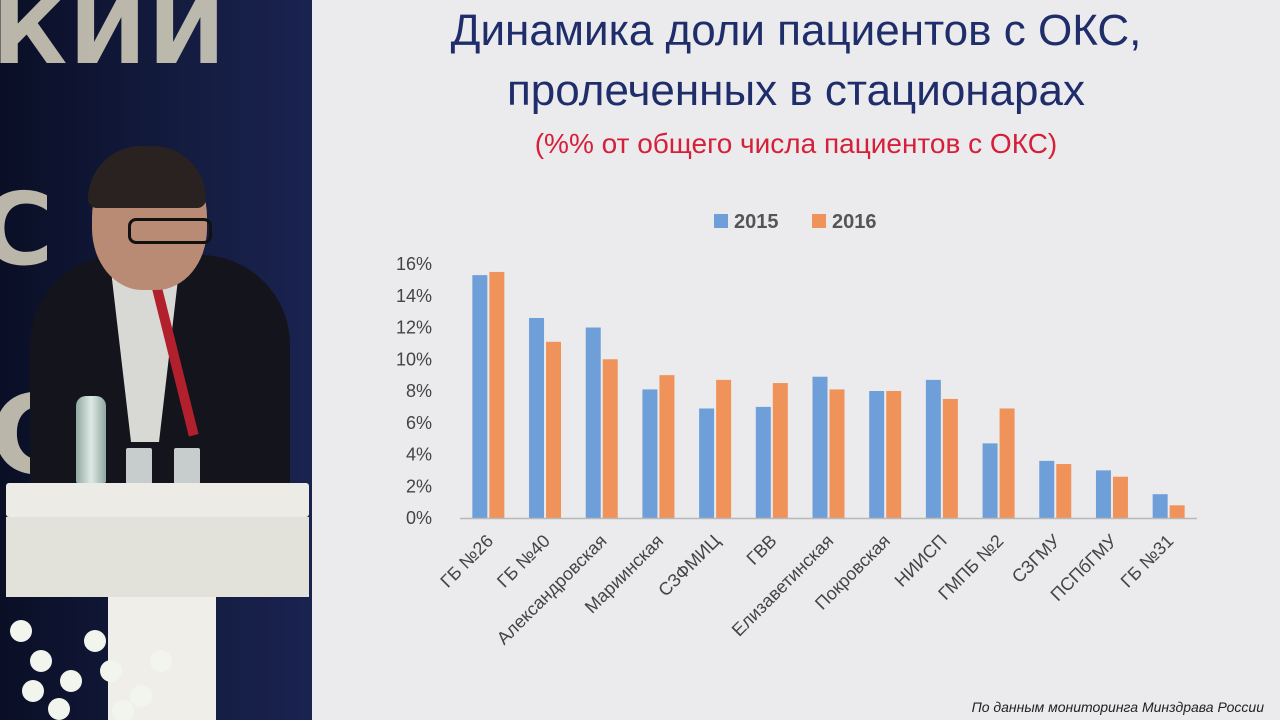  Describe the element at coordinates (762, 550) in the screenshot. I see `x-tick-label: ГВВ` at that location.